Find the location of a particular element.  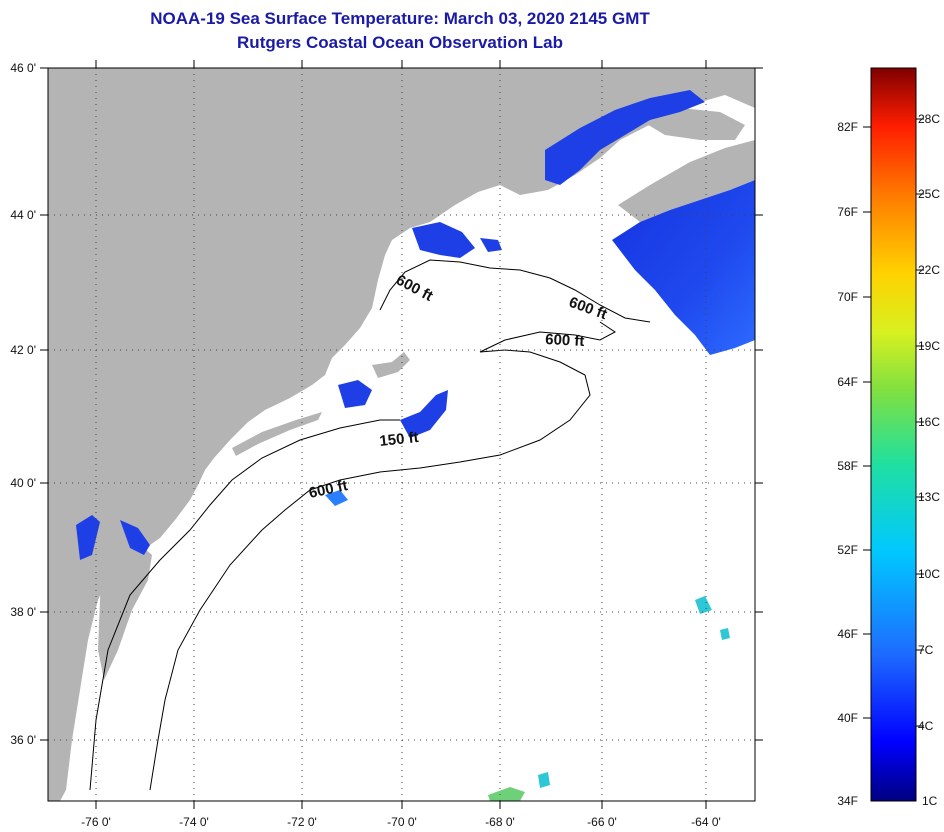

fahrenheit-label: 64F is located at coordinates (847, 382).